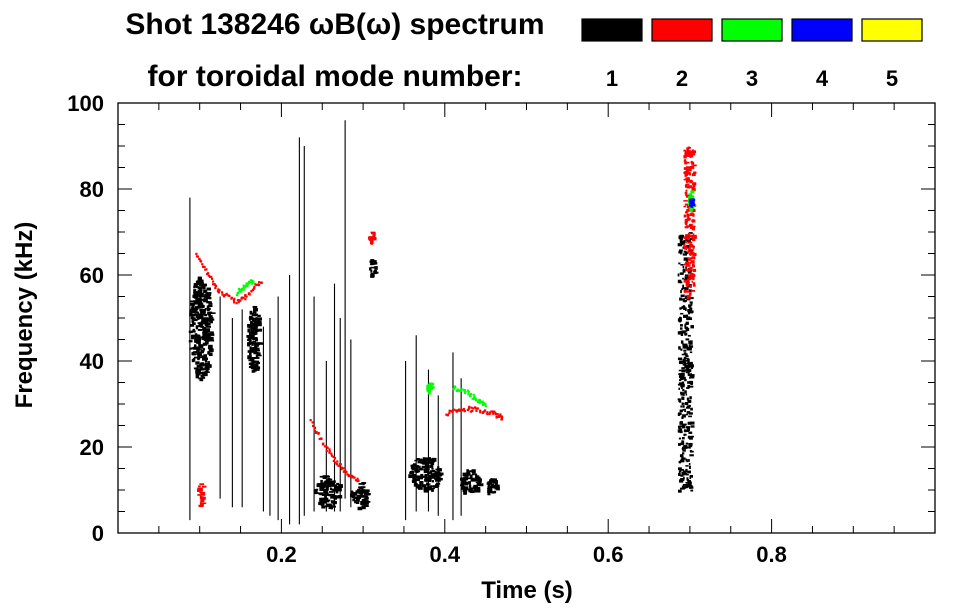  What do you see at coordinates (752, 78) in the screenshot?
I see `legend-label-3: 3` at bounding box center [752, 78].